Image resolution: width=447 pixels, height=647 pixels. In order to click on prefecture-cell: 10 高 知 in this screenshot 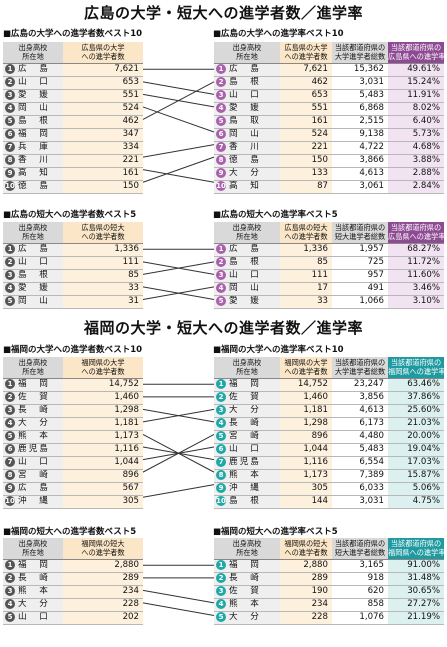, I will do `click(247, 187)`.